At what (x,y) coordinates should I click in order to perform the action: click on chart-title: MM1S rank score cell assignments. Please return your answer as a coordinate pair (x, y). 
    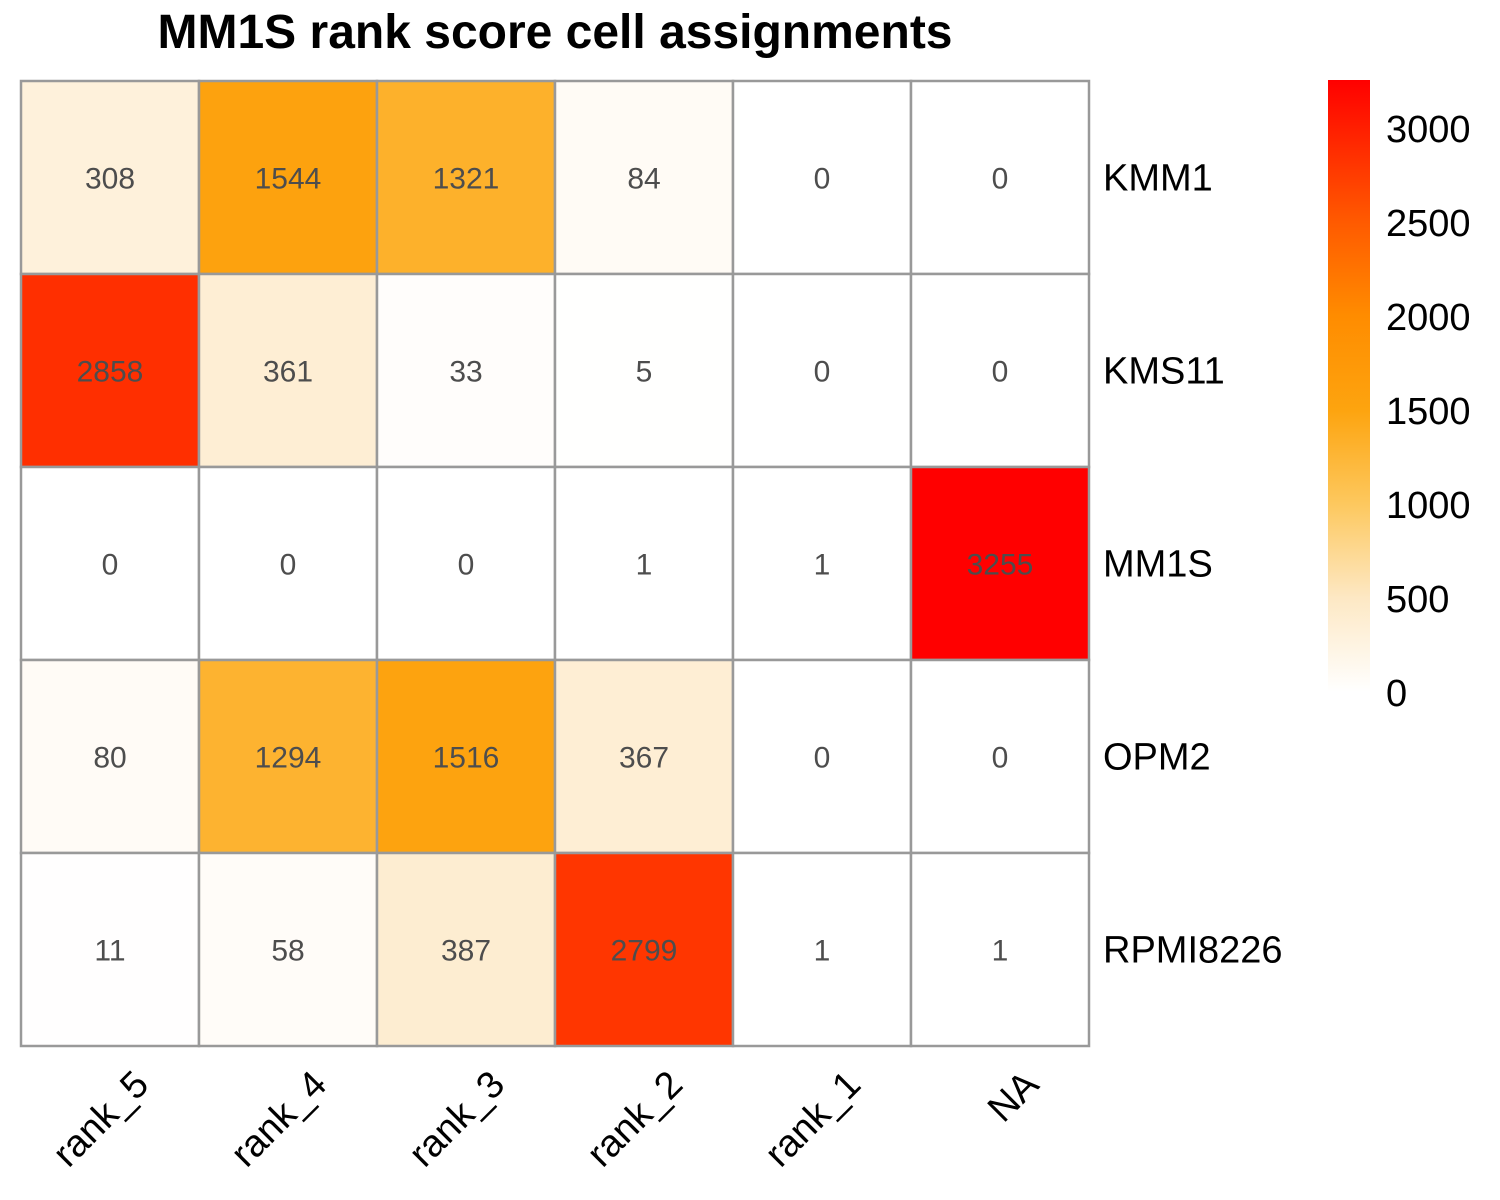
    Looking at the image, I should click on (555, 32).